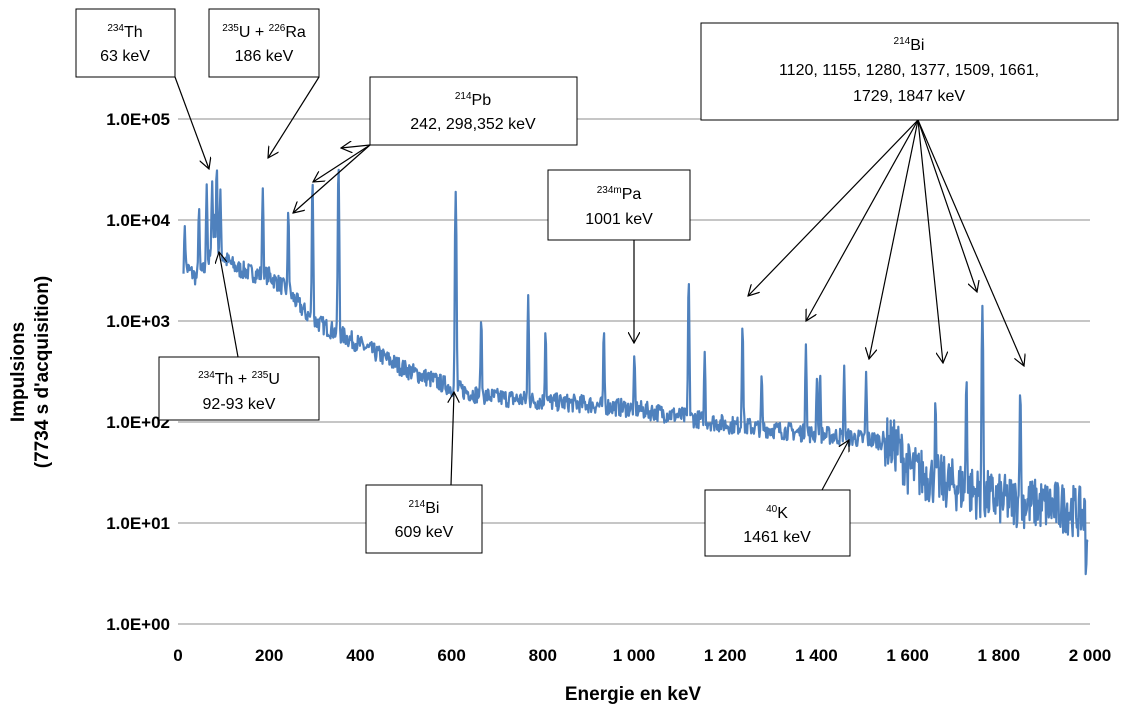 This screenshot has height=708, width=1122. I want to click on y-axis-title-line-2: (7734 s d'acquisition), so click(42, 372).